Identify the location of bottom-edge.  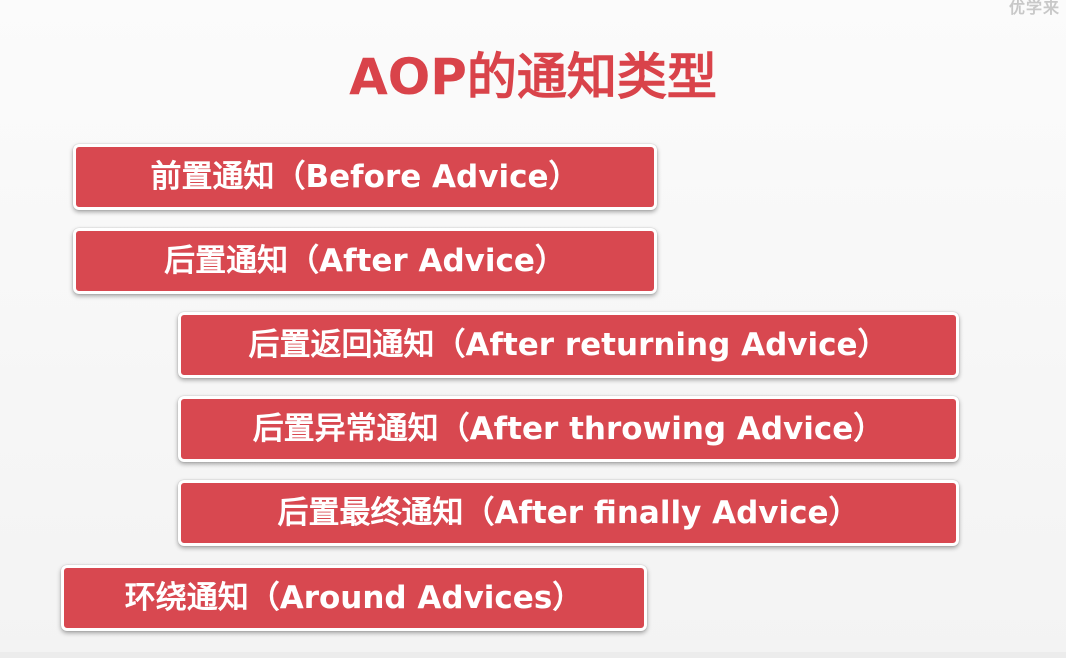
(533, 655).